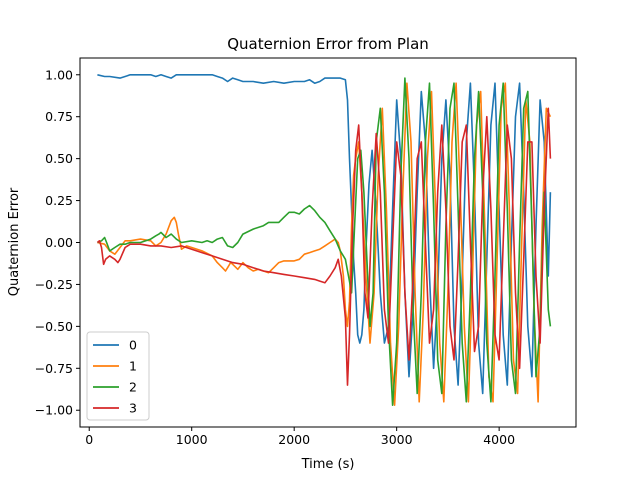  I want to click on y-tick-label: 0.75, so click(59, 116).